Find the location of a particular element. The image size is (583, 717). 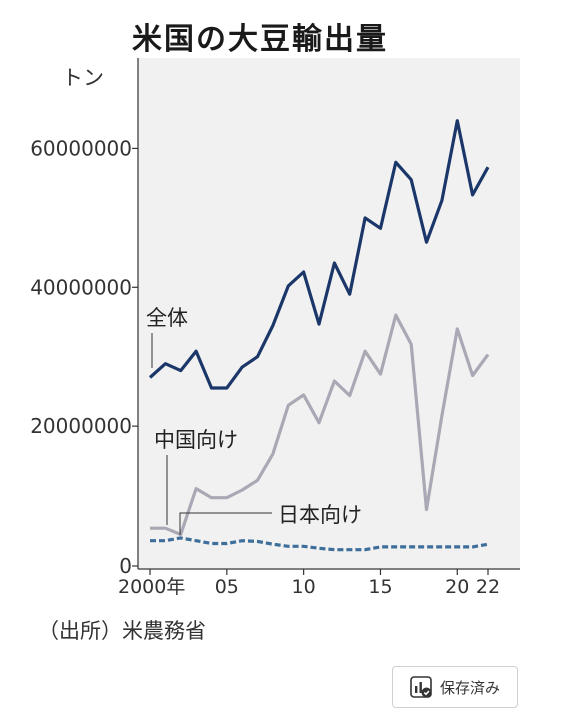

save-button: 保存済み is located at coordinates (455, 687).